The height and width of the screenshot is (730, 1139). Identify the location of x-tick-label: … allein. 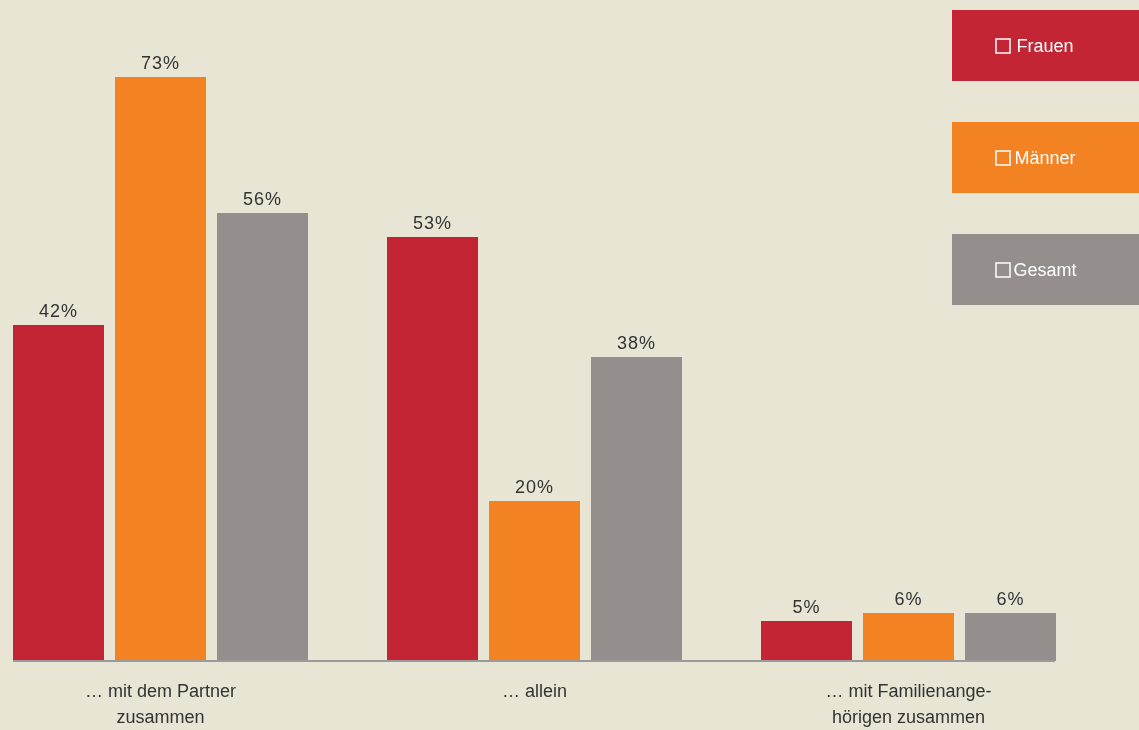
(534, 691).